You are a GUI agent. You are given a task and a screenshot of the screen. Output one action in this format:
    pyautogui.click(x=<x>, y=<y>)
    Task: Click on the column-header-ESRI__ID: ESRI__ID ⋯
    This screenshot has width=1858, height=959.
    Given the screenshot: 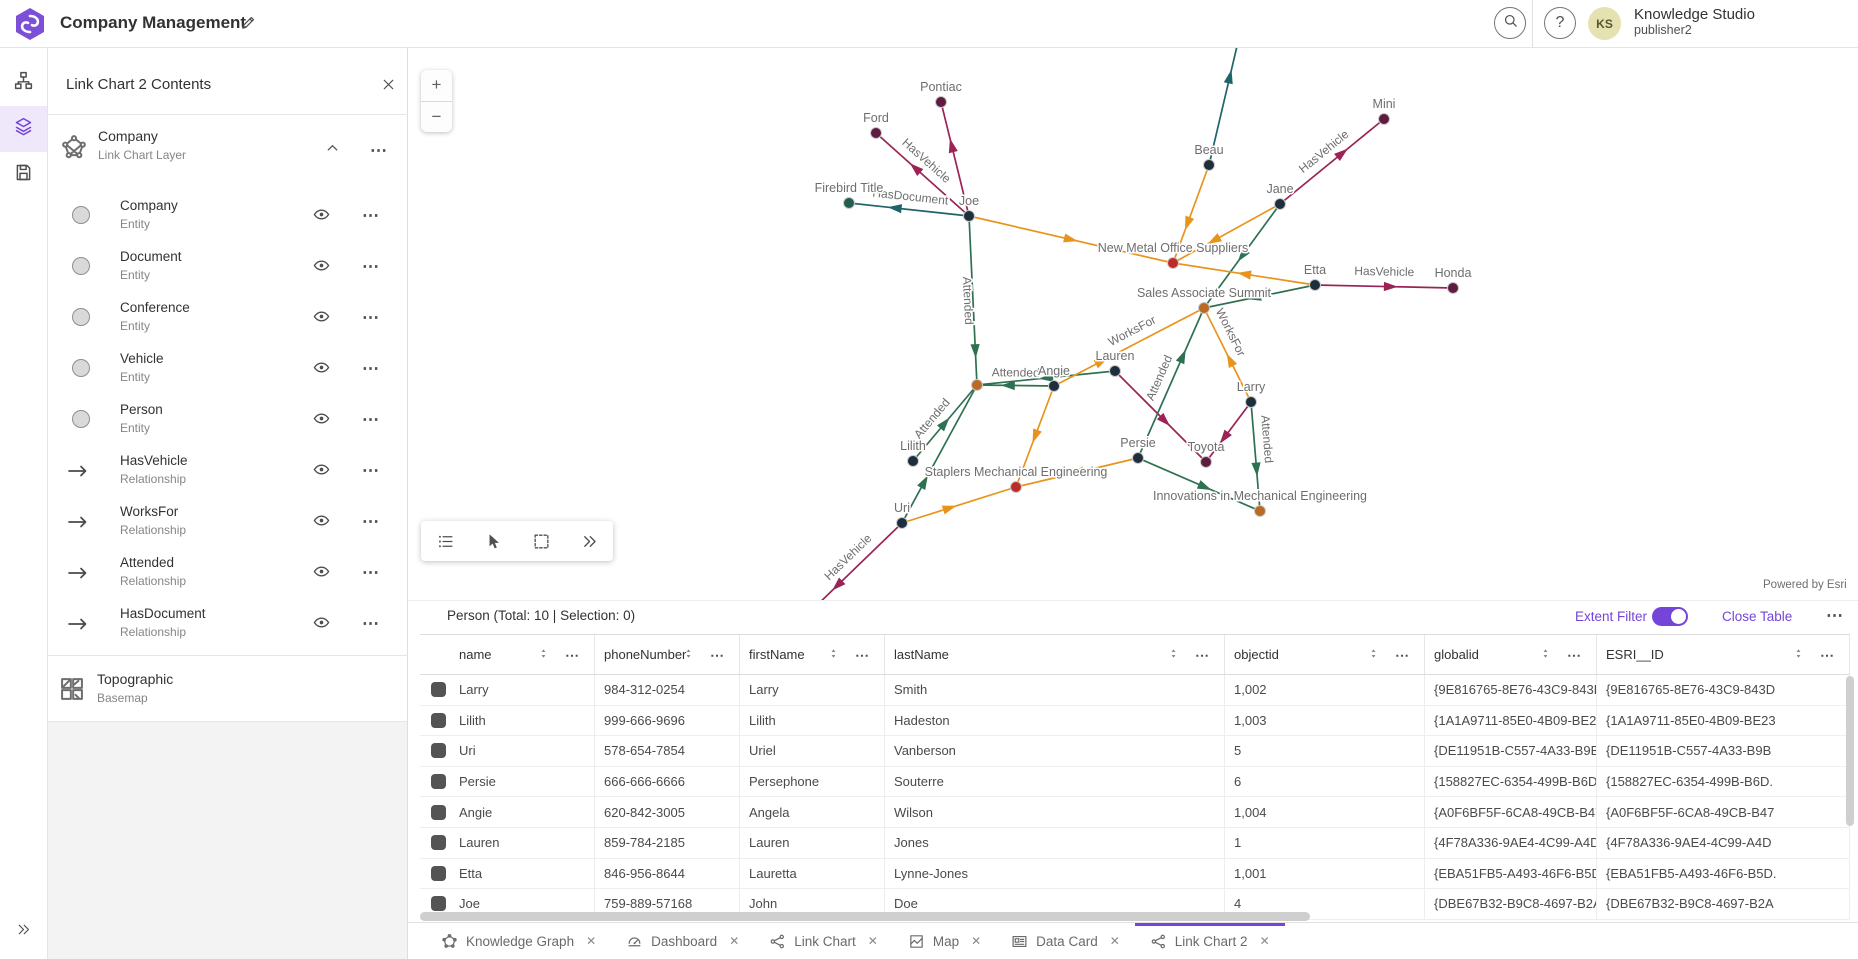 What is the action you would take?
    pyautogui.click(x=1723, y=654)
    